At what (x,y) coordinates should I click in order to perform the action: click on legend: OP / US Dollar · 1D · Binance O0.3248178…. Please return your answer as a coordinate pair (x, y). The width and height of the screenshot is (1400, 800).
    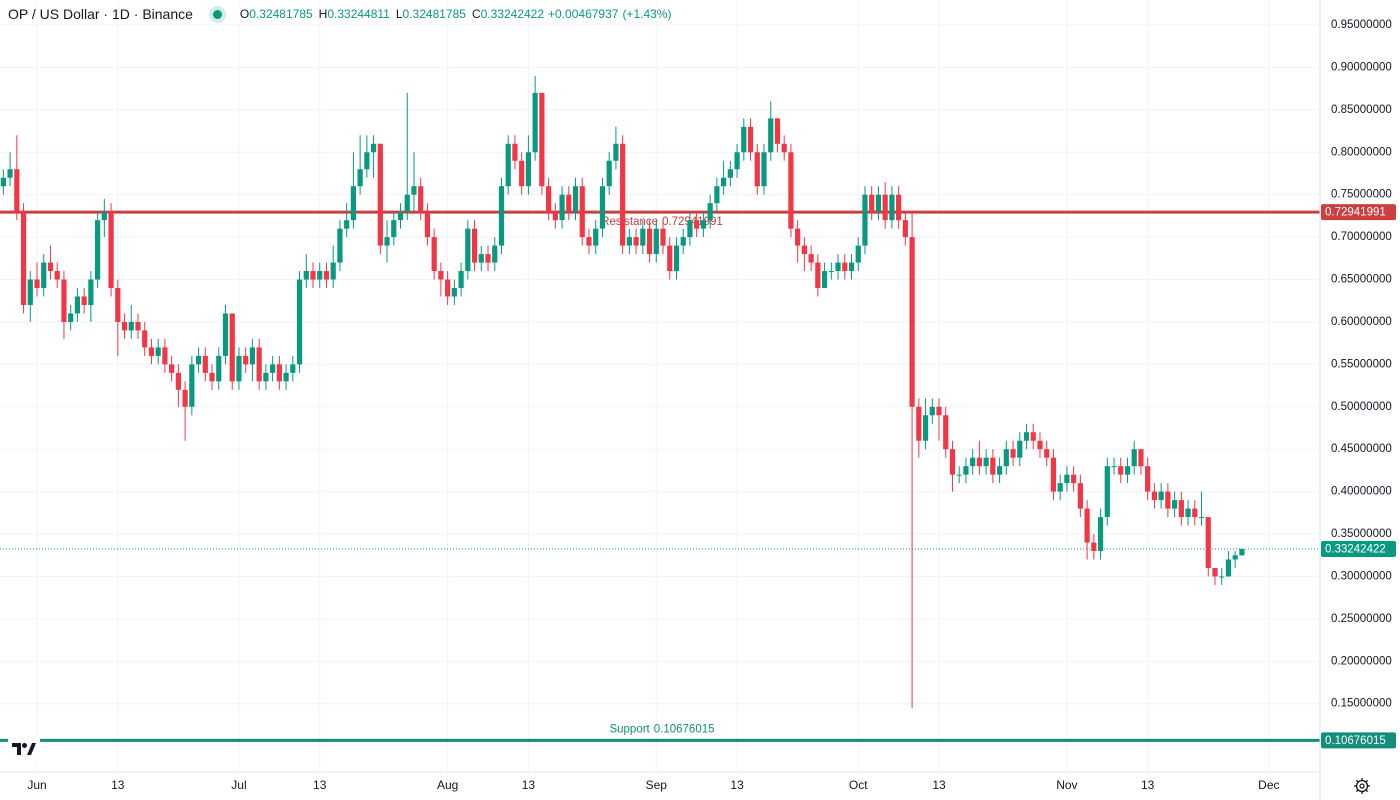
    Looking at the image, I should click on (340, 14).